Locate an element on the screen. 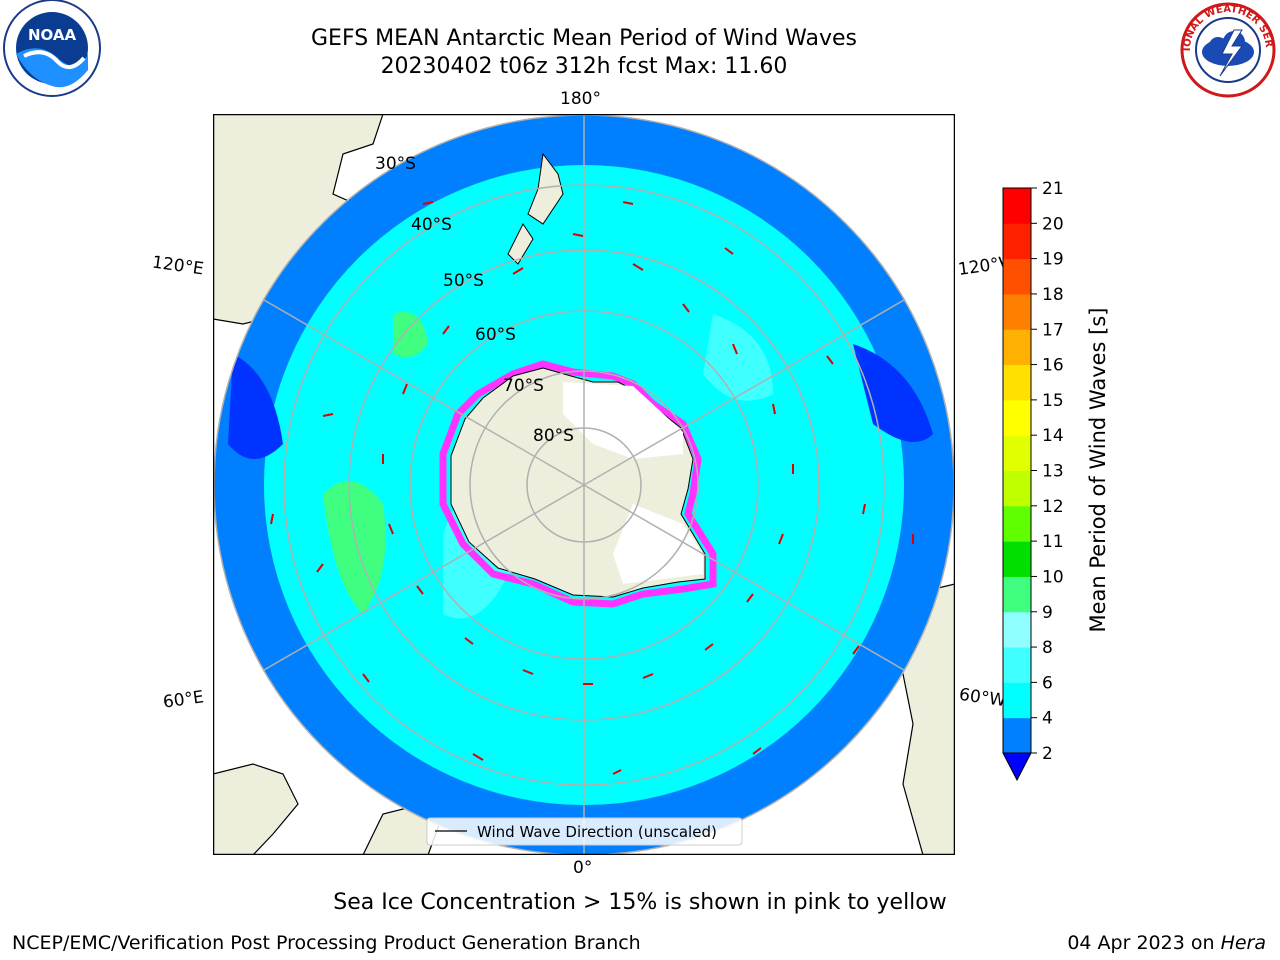  lon-label-0: 0° is located at coordinates (583, 868).